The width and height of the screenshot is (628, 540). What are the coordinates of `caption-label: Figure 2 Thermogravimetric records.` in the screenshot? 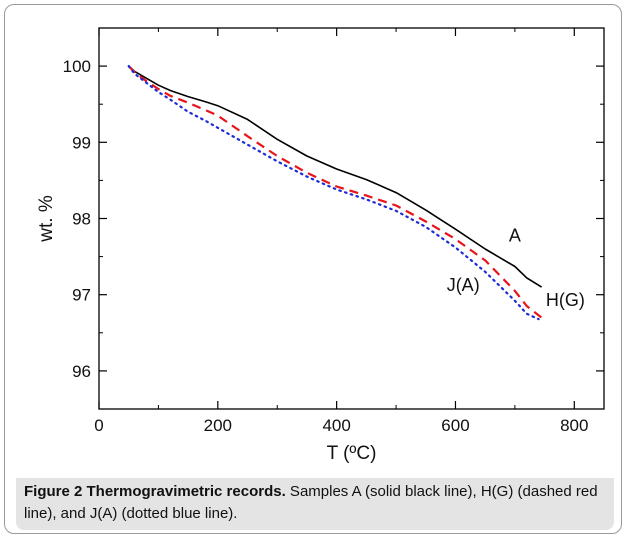 It's located at (155, 491).